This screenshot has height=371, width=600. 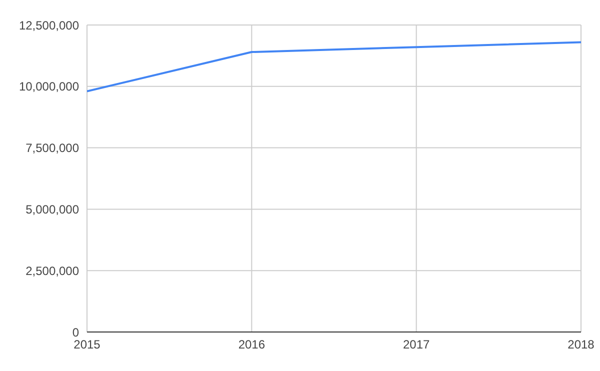 I want to click on y-tick-label: 2,500,000, so click(x=53, y=271).